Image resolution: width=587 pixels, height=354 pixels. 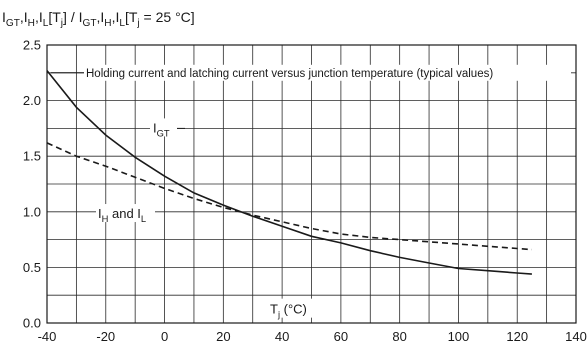 I want to click on x-tick-label: 20, so click(x=223, y=336).